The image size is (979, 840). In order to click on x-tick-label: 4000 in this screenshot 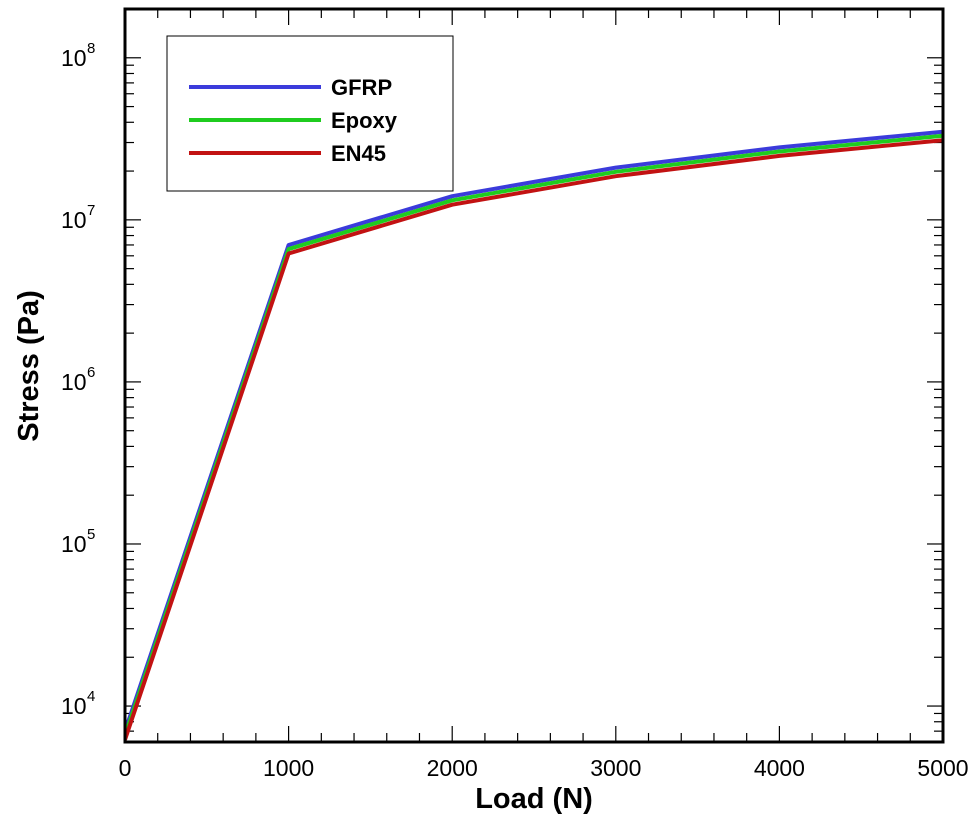, I will do `click(779, 768)`.